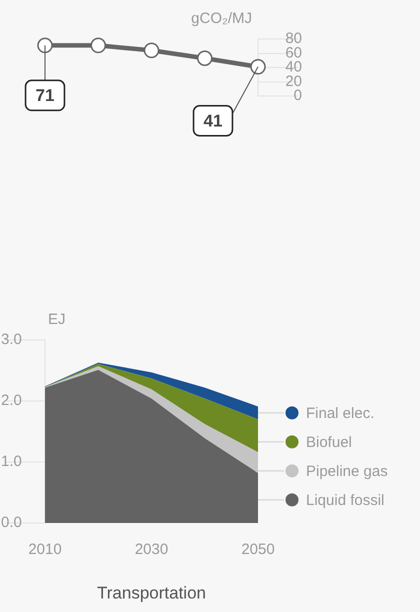 The width and height of the screenshot is (420, 612). Describe the element at coordinates (151, 549) in the screenshot. I see `x-tick-label: 2030` at that location.